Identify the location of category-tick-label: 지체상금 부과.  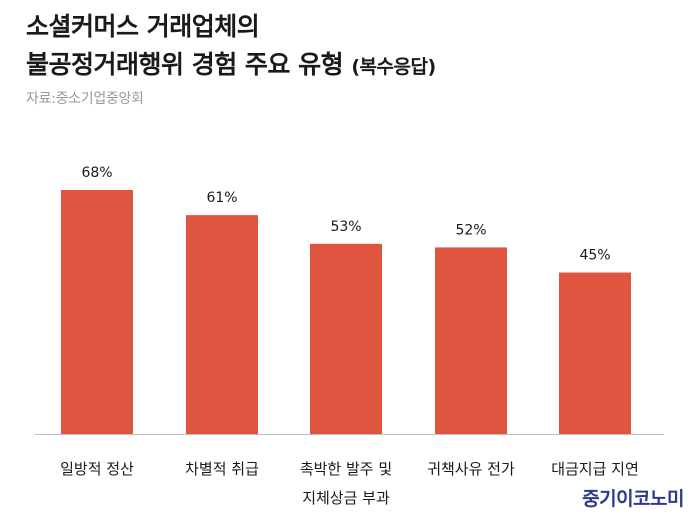
(346, 498).